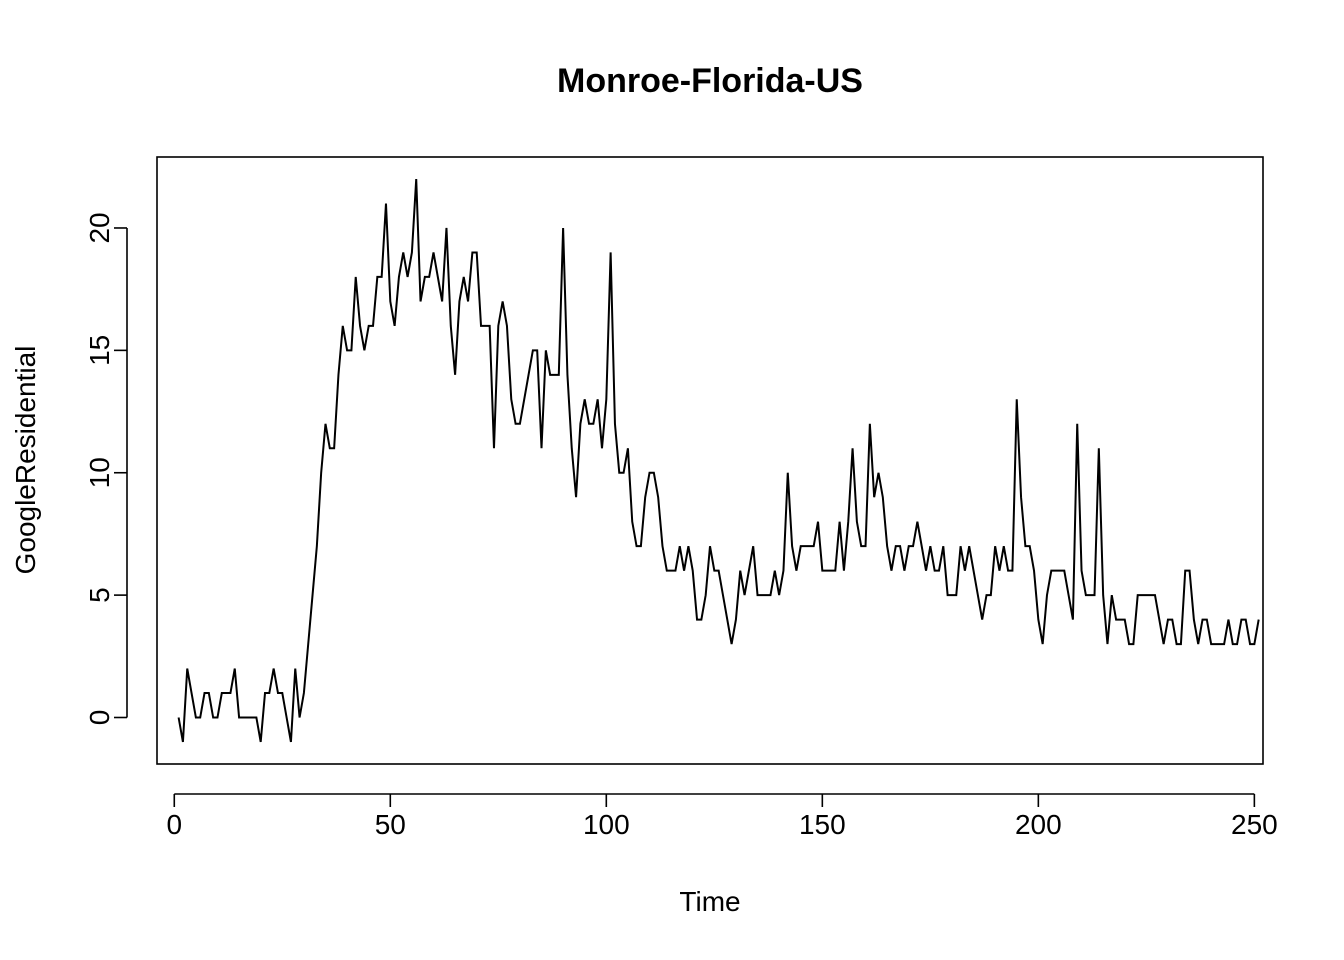  Describe the element at coordinates (1254, 824) in the screenshot. I see `x-tick-label: 250` at that location.